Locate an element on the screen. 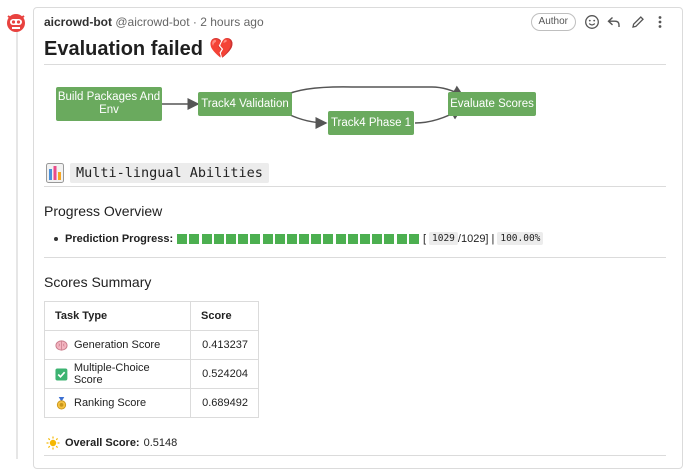 The height and width of the screenshot is (469, 690). brain-icon is located at coordinates (61, 345).